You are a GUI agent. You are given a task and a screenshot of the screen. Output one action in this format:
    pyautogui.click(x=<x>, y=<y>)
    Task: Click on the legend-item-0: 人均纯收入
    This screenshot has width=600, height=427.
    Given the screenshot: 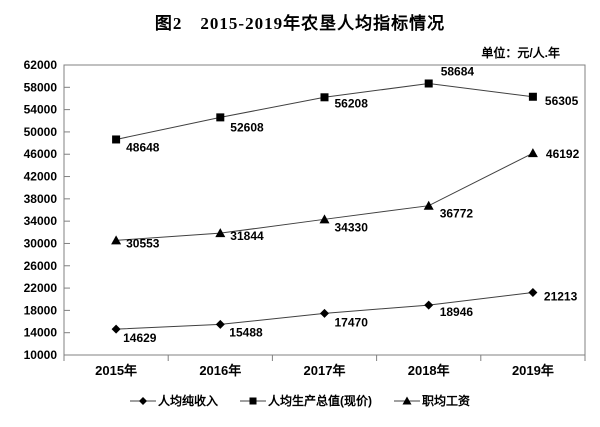 What is the action you would take?
    pyautogui.click(x=173, y=400)
    